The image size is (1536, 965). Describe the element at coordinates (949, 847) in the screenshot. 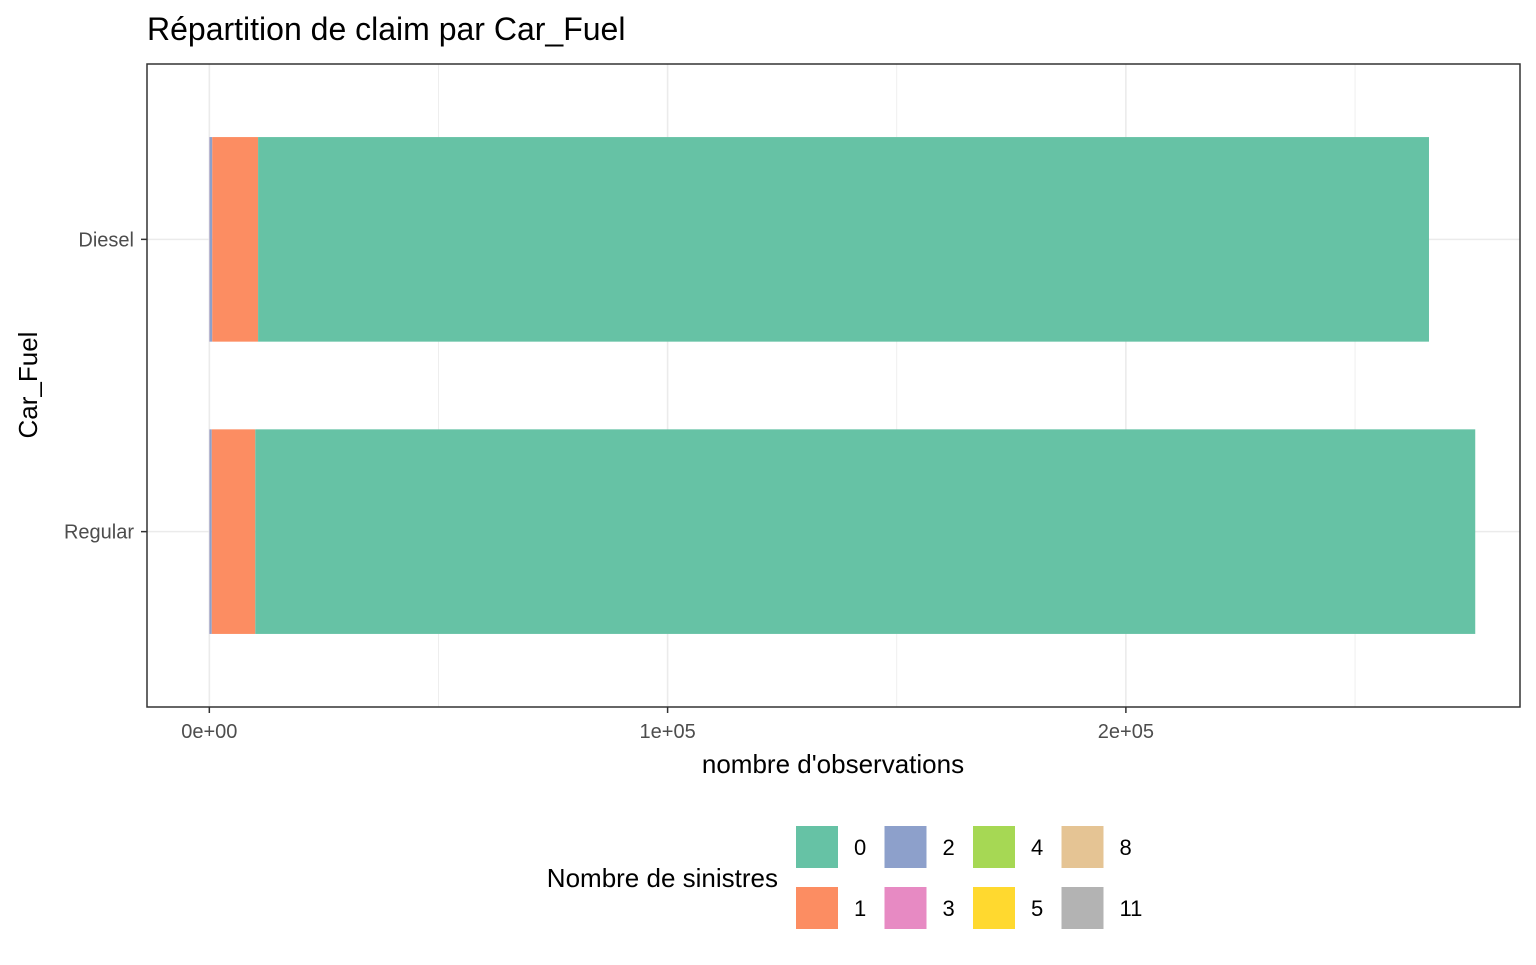

I see `legend-label-2: 2` at that location.